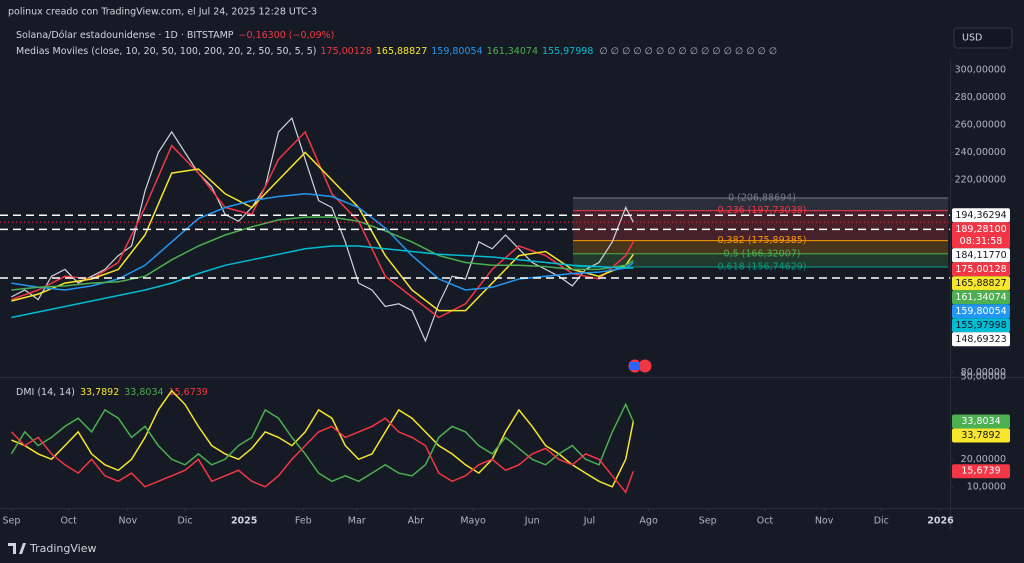 This screenshot has width=1024, height=563. Describe the element at coordinates (761, 210) in the screenshot. I see `fib-label: 0,236 (197,73038)` at that location.